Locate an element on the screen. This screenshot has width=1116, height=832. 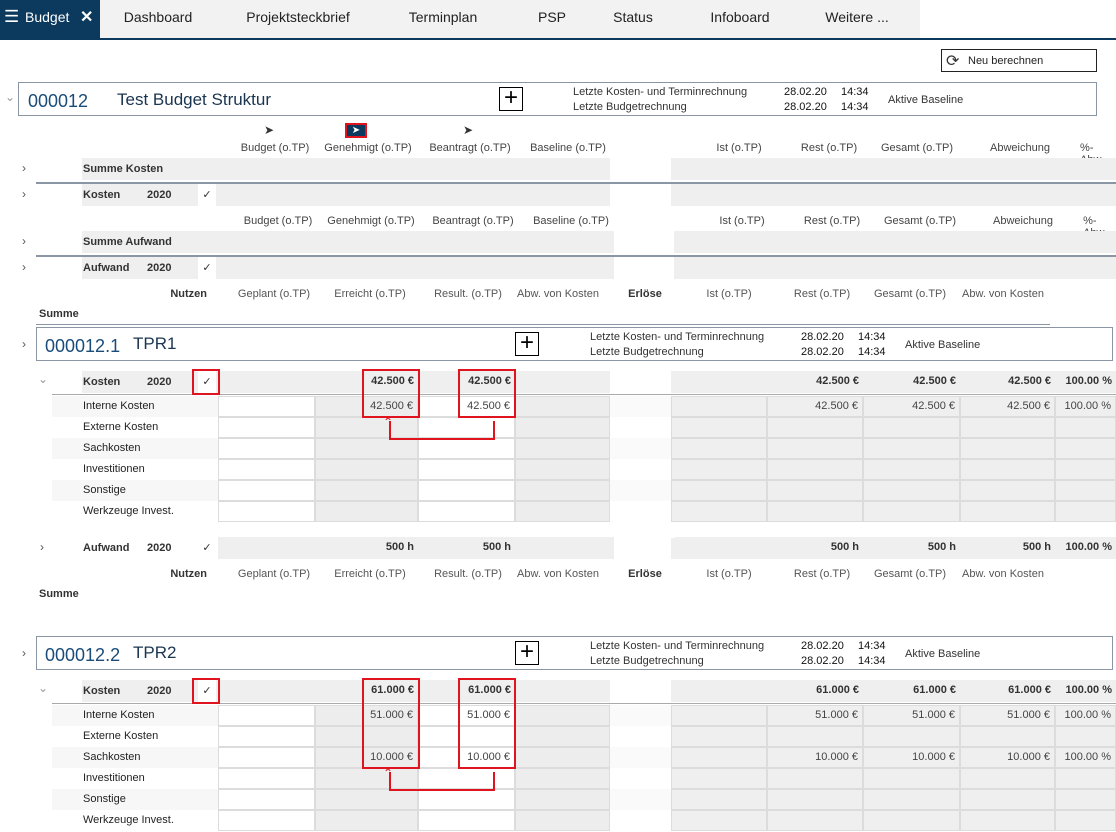
value-cell: 51.000 € is located at coordinates (366, 715).